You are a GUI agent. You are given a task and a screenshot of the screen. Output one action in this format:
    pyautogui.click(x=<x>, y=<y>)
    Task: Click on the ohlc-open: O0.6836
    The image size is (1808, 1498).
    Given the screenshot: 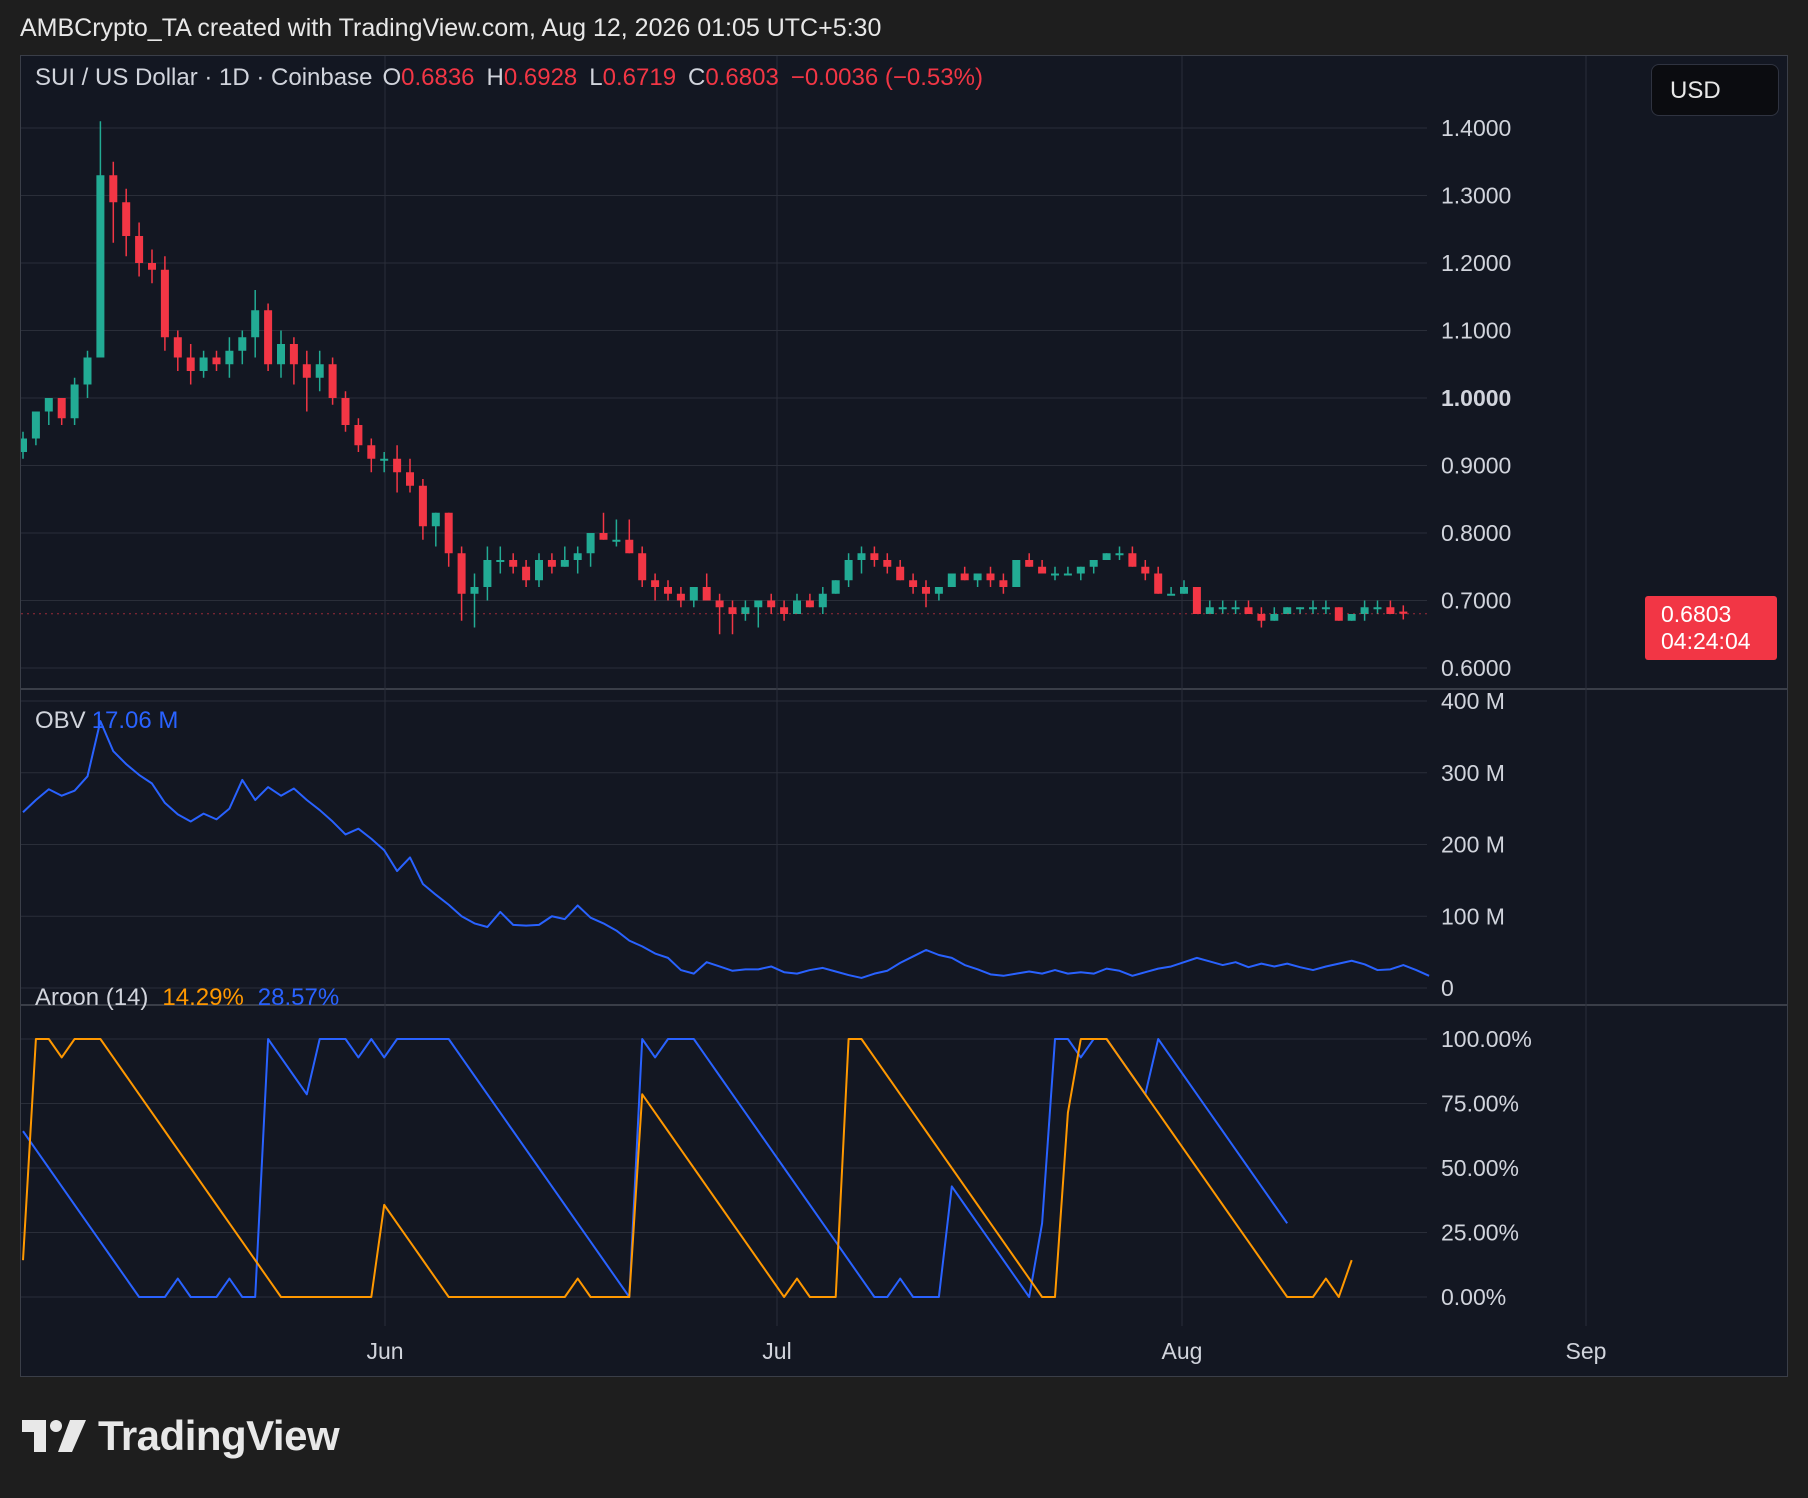 What is the action you would take?
    pyautogui.click(x=428, y=77)
    